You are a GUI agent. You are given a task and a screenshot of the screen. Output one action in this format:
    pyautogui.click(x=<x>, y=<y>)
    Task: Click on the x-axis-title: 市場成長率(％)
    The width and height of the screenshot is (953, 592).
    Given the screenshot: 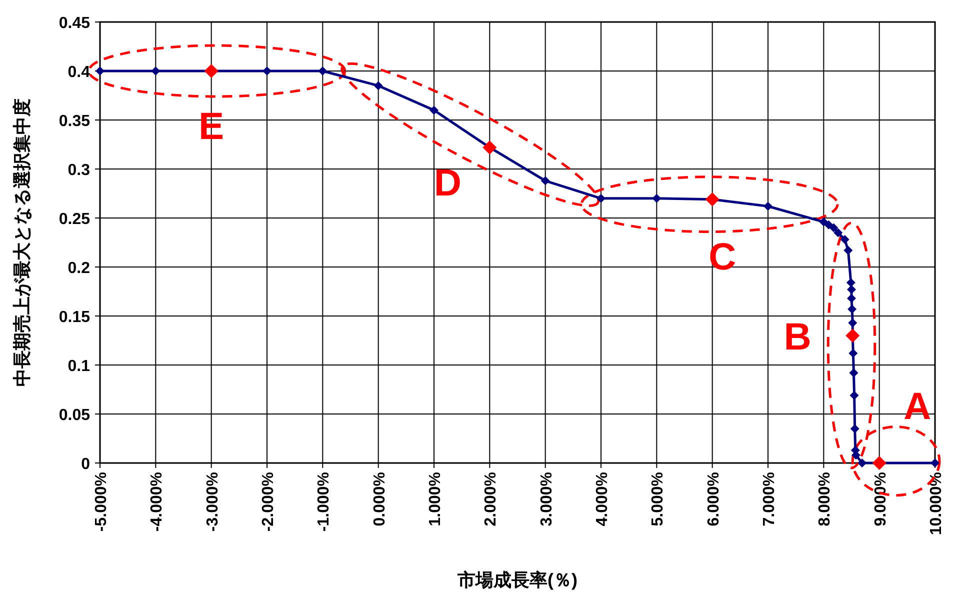 What is the action you would take?
    pyautogui.click(x=517, y=580)
    